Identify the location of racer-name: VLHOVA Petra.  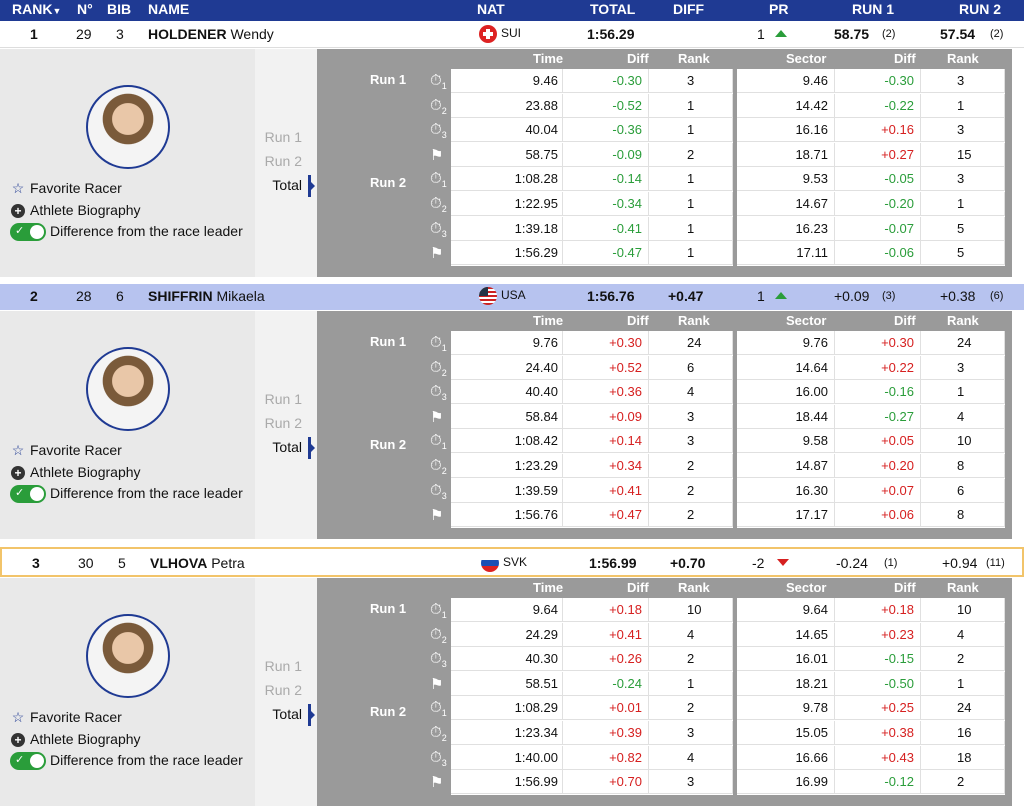
(197, 563).